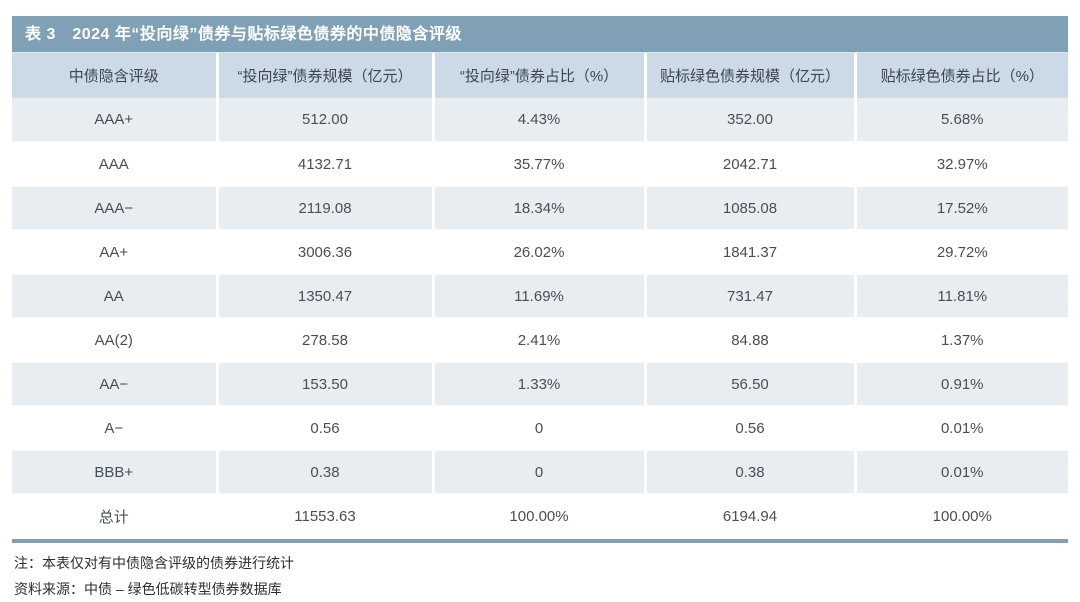  What do you see at coordinates (960, 120) in the screenshot?
I see `value-cell: 5.68%` at bounding box center [960, 120].